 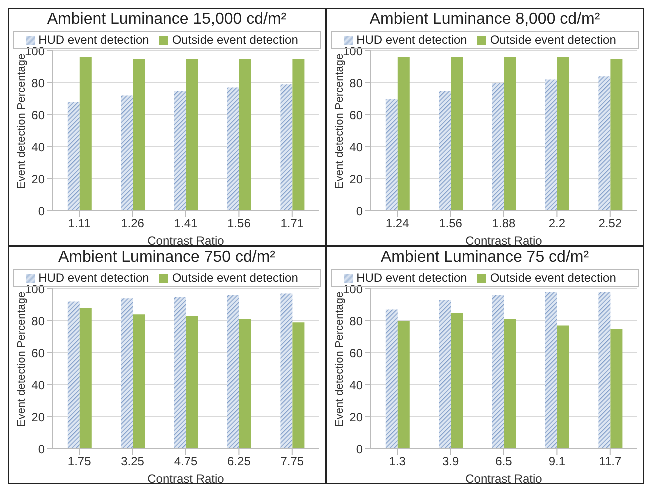 I want to click on x-tick-label: 1.26, so click(x=133, y=223).